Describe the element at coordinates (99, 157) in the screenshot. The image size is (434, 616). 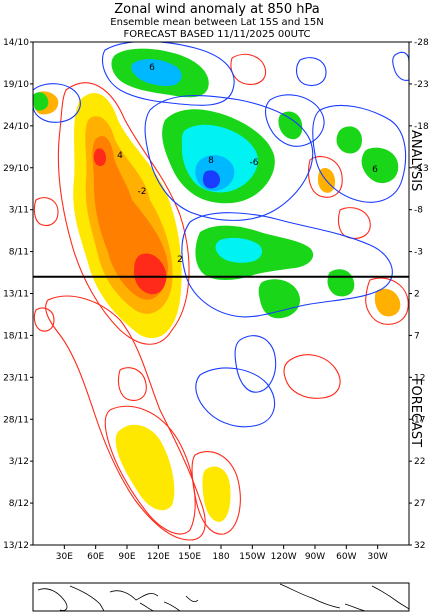
I see `positive-anomaly-peak-small` at that location.